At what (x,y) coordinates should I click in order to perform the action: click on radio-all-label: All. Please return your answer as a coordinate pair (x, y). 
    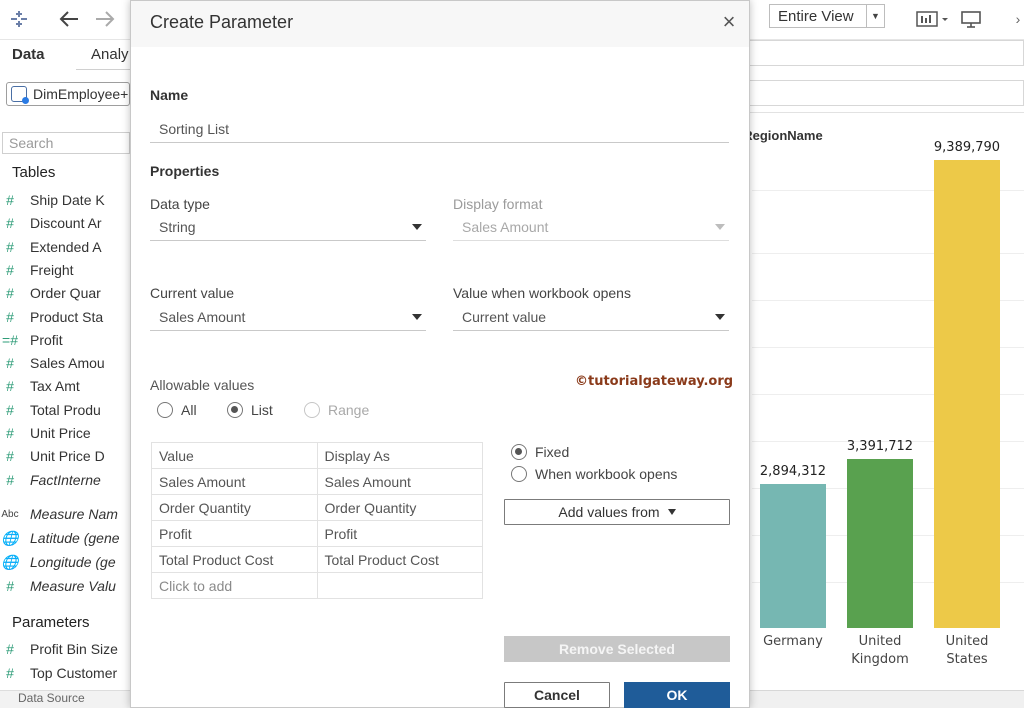
    Looking at the image, I should click on (189, 410).